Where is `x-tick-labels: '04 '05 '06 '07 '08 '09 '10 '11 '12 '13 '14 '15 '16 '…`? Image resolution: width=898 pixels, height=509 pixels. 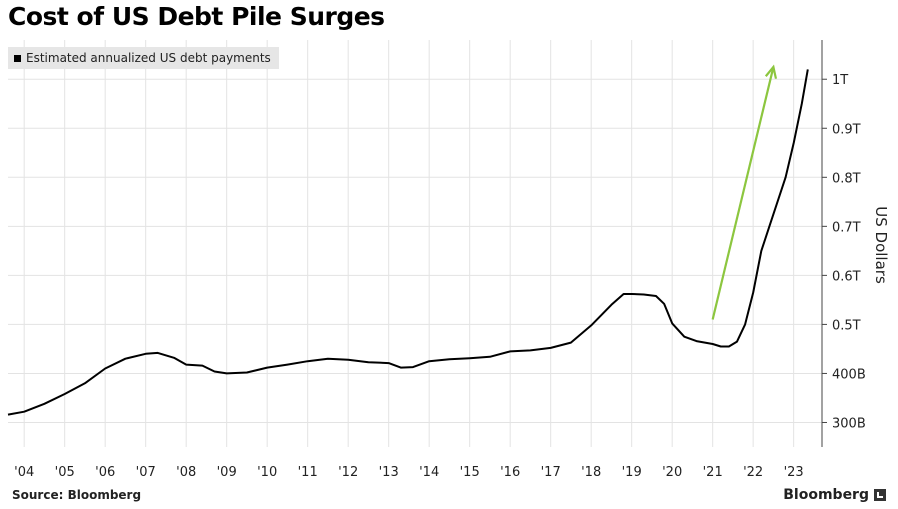
x-tick-labels: '04 '05 '06 '07 '08 '09 '10 '11 '12 '13 '14 '15 '16 '… is located at coordinates (409, 472).